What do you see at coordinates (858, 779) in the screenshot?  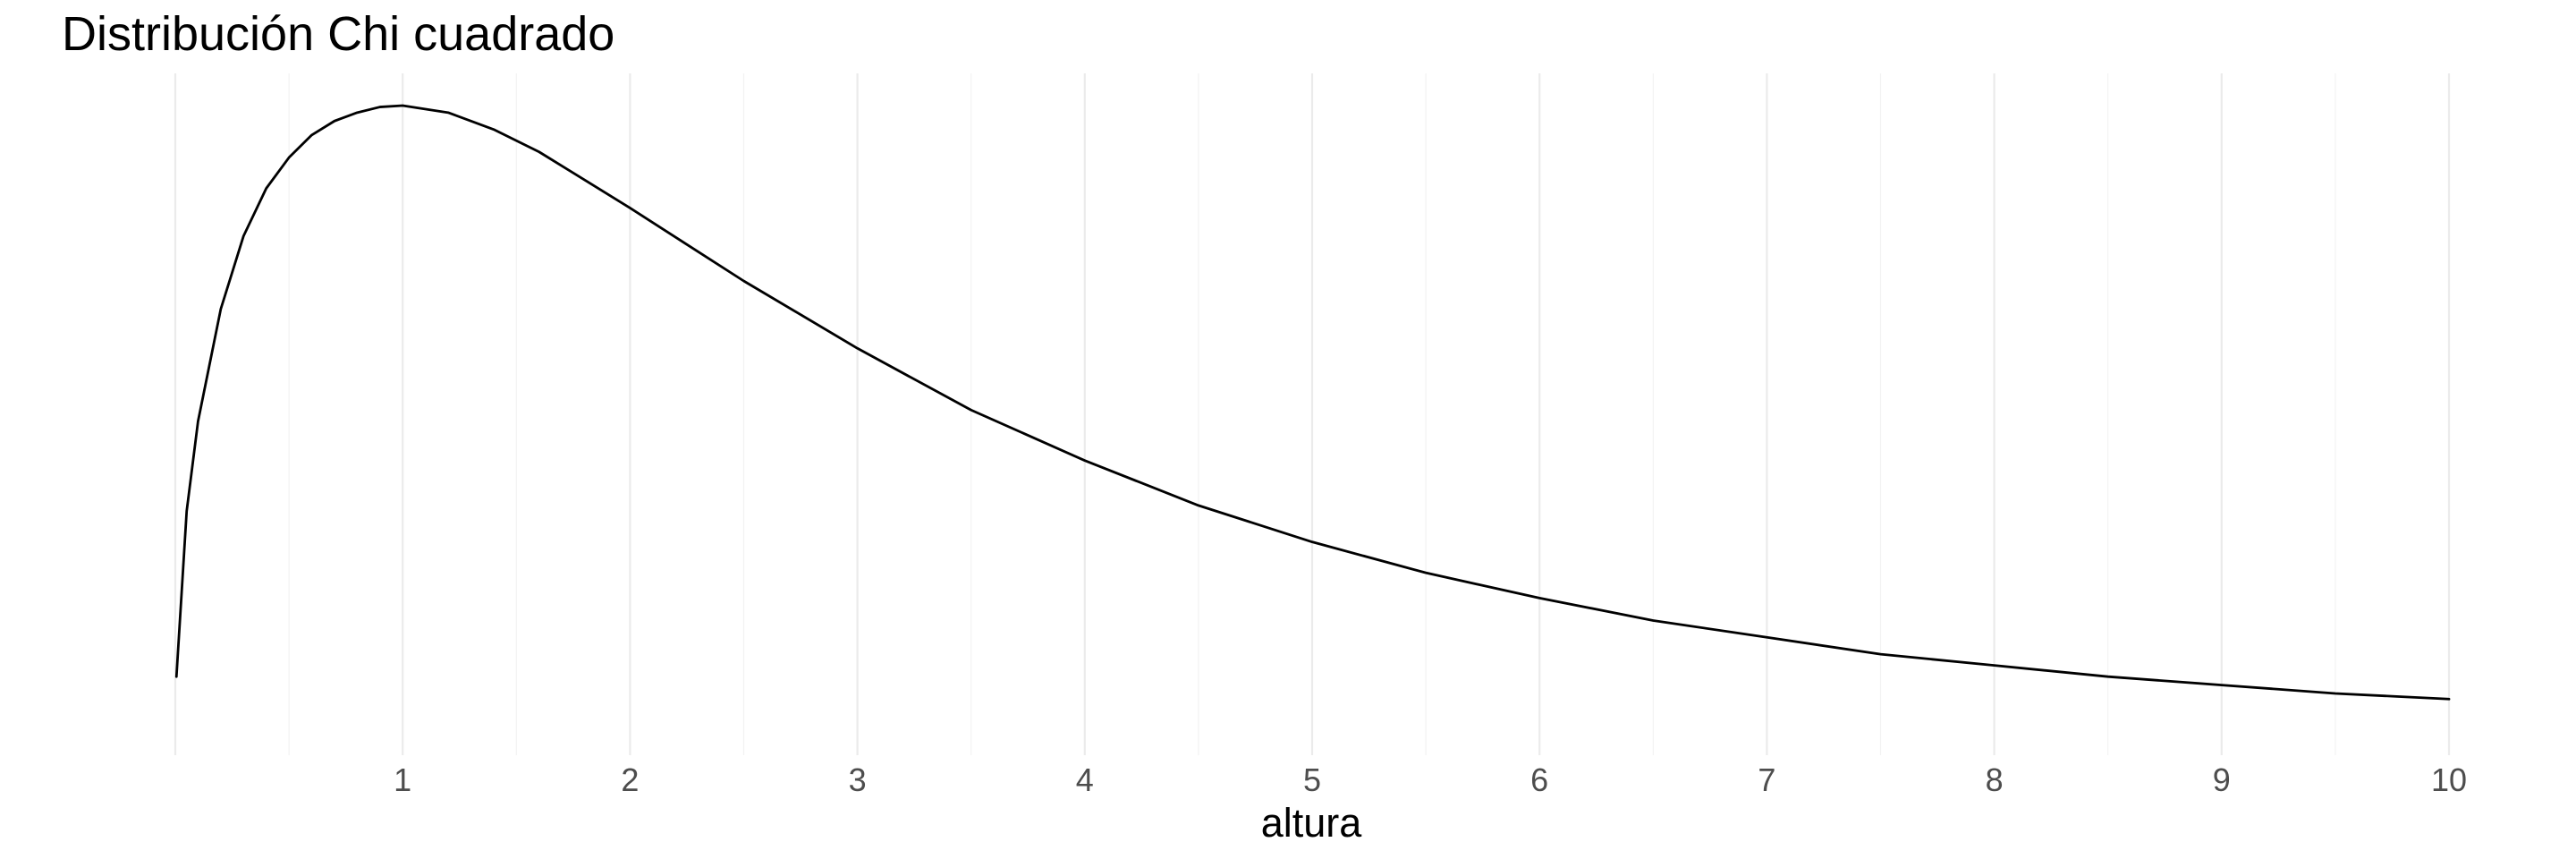 I see `x-tick-label: 3` at bounding box center [858, 779].